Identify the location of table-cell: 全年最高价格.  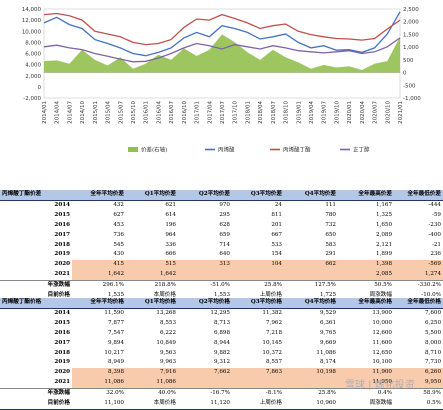
(366, 303).